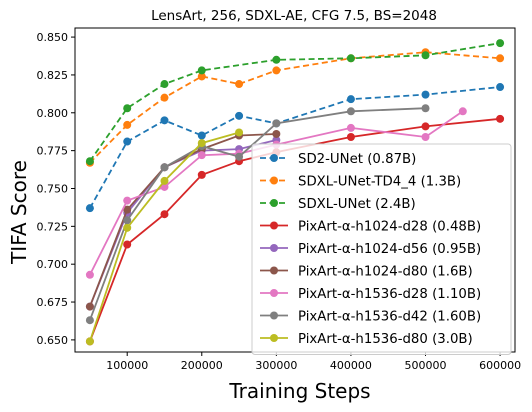  Describe the element at coordinates (385, 272) in the screenshot. I see `legend-entry-label: PixArt-α-h1024-d80 (1.6B)` at that location.